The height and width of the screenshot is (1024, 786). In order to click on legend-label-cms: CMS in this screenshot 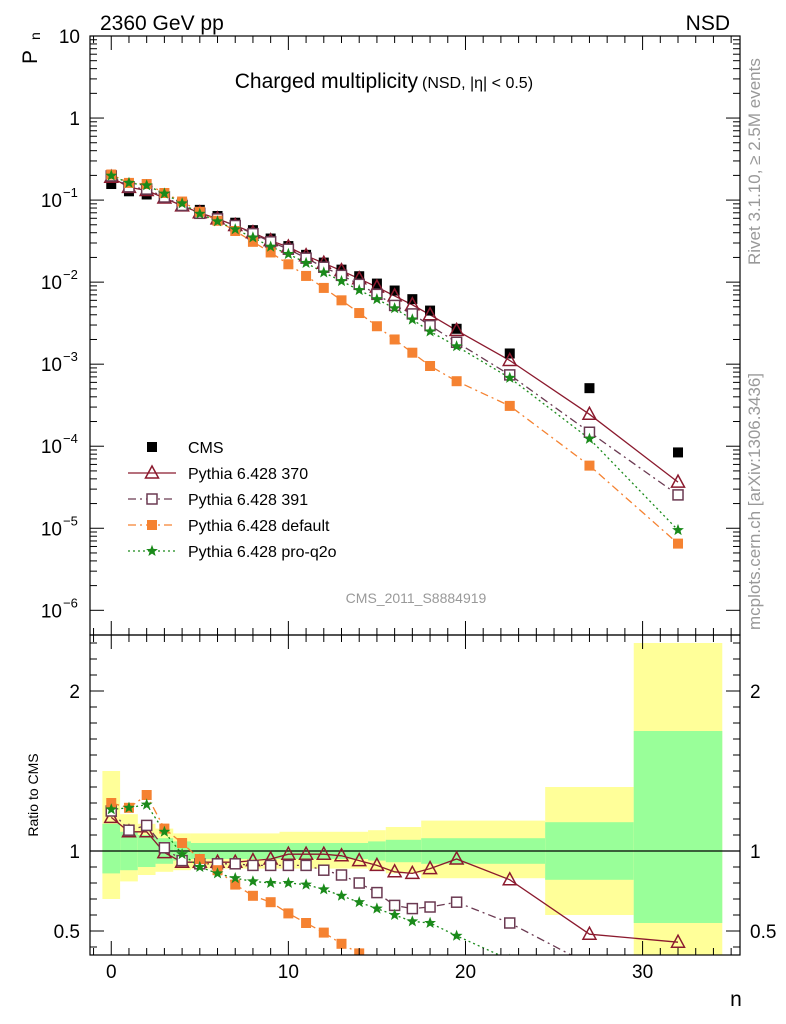, I will do `click(206, 448)`.